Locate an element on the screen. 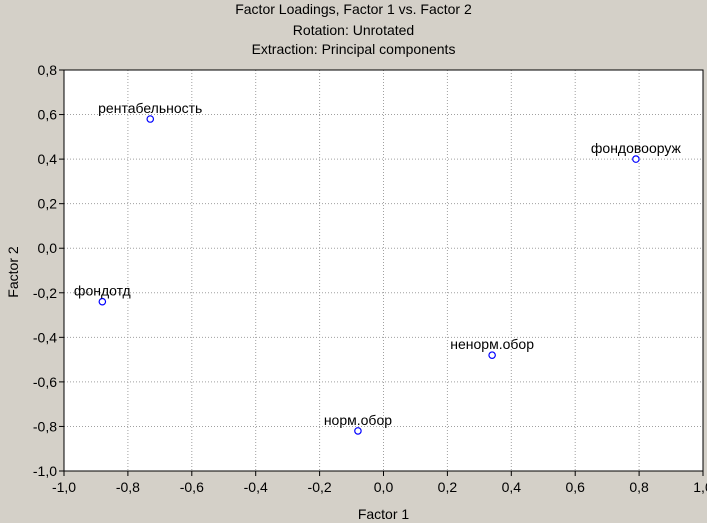  y-tick-label: 0,2 is located at coordinates (48, 204).